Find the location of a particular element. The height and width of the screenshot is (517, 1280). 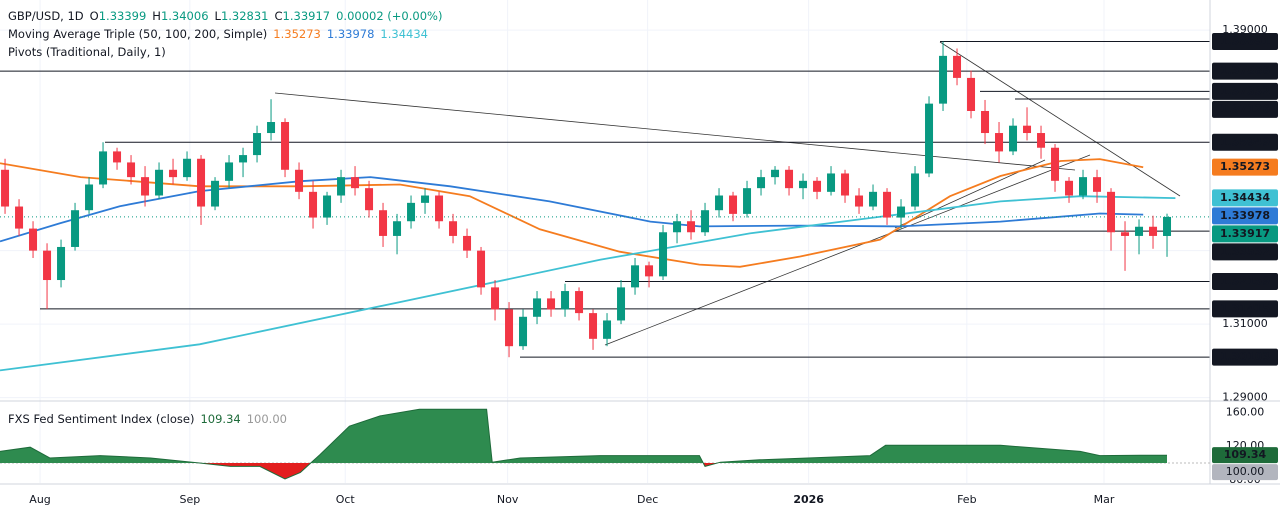

pivot-tag-label: 1.30103 is located at coordinates (1245, 356).